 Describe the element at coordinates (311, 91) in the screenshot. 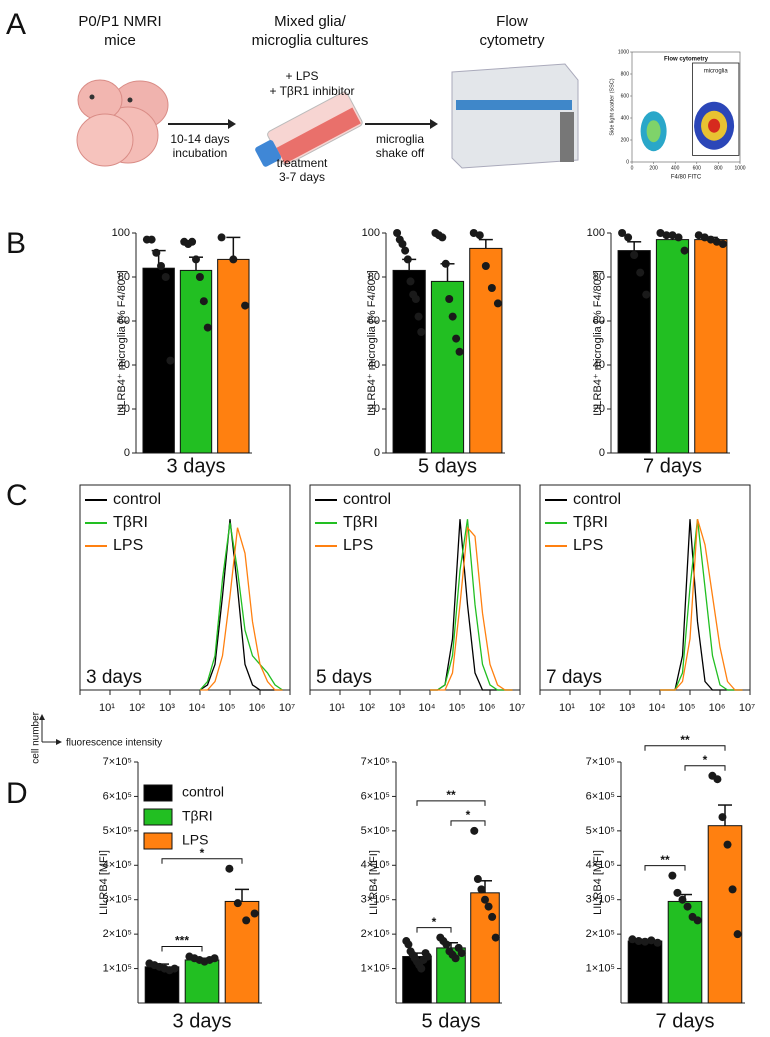

I see `treatment-label: + TβR1 inhibitor` at that location.